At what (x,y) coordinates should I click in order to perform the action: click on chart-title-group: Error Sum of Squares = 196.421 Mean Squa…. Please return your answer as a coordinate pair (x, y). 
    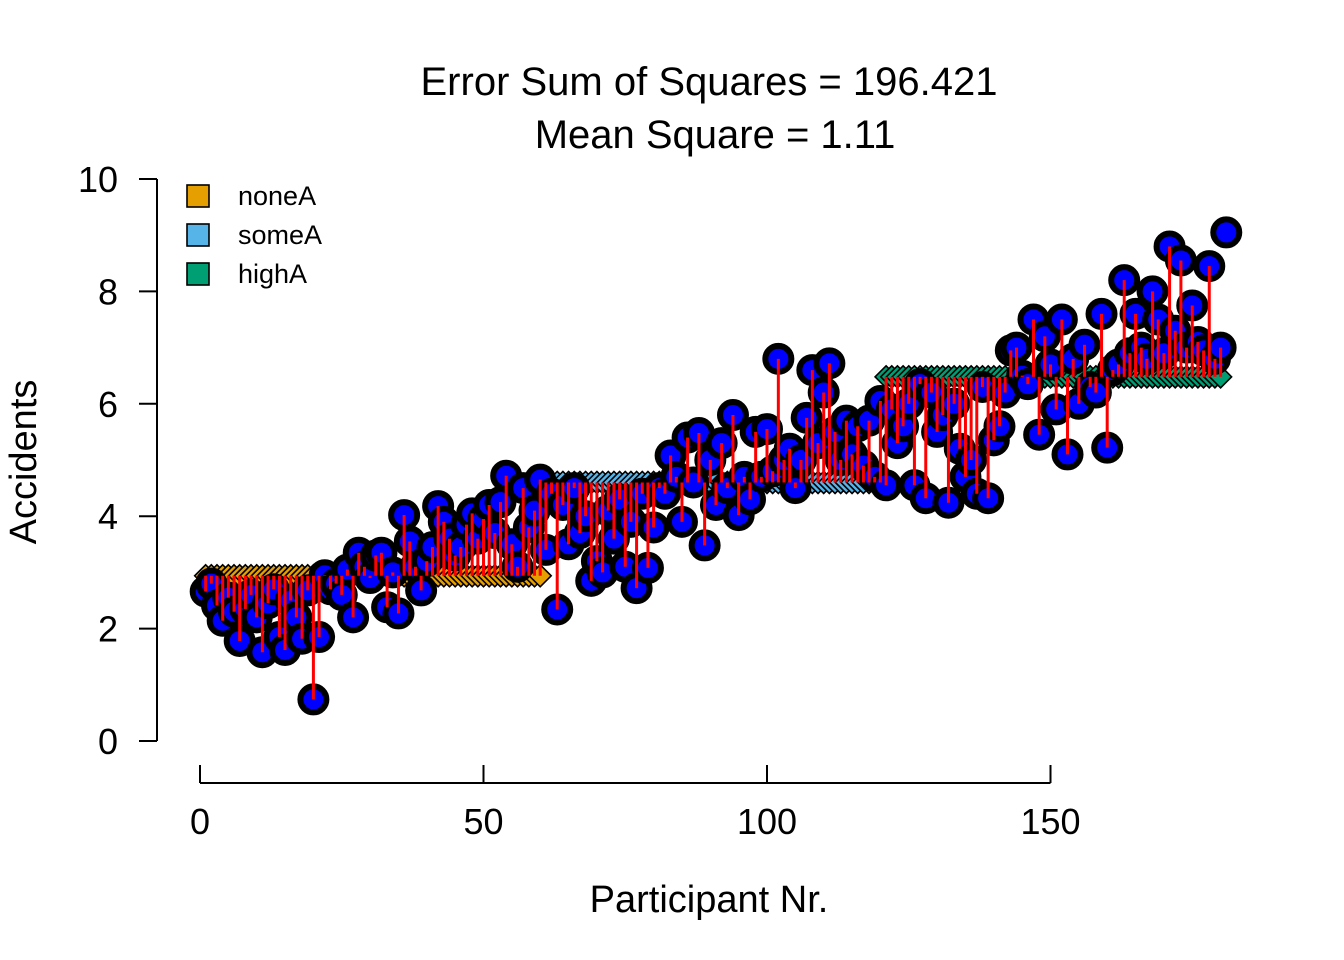
    Looking at the image, I should click on (709, 108).